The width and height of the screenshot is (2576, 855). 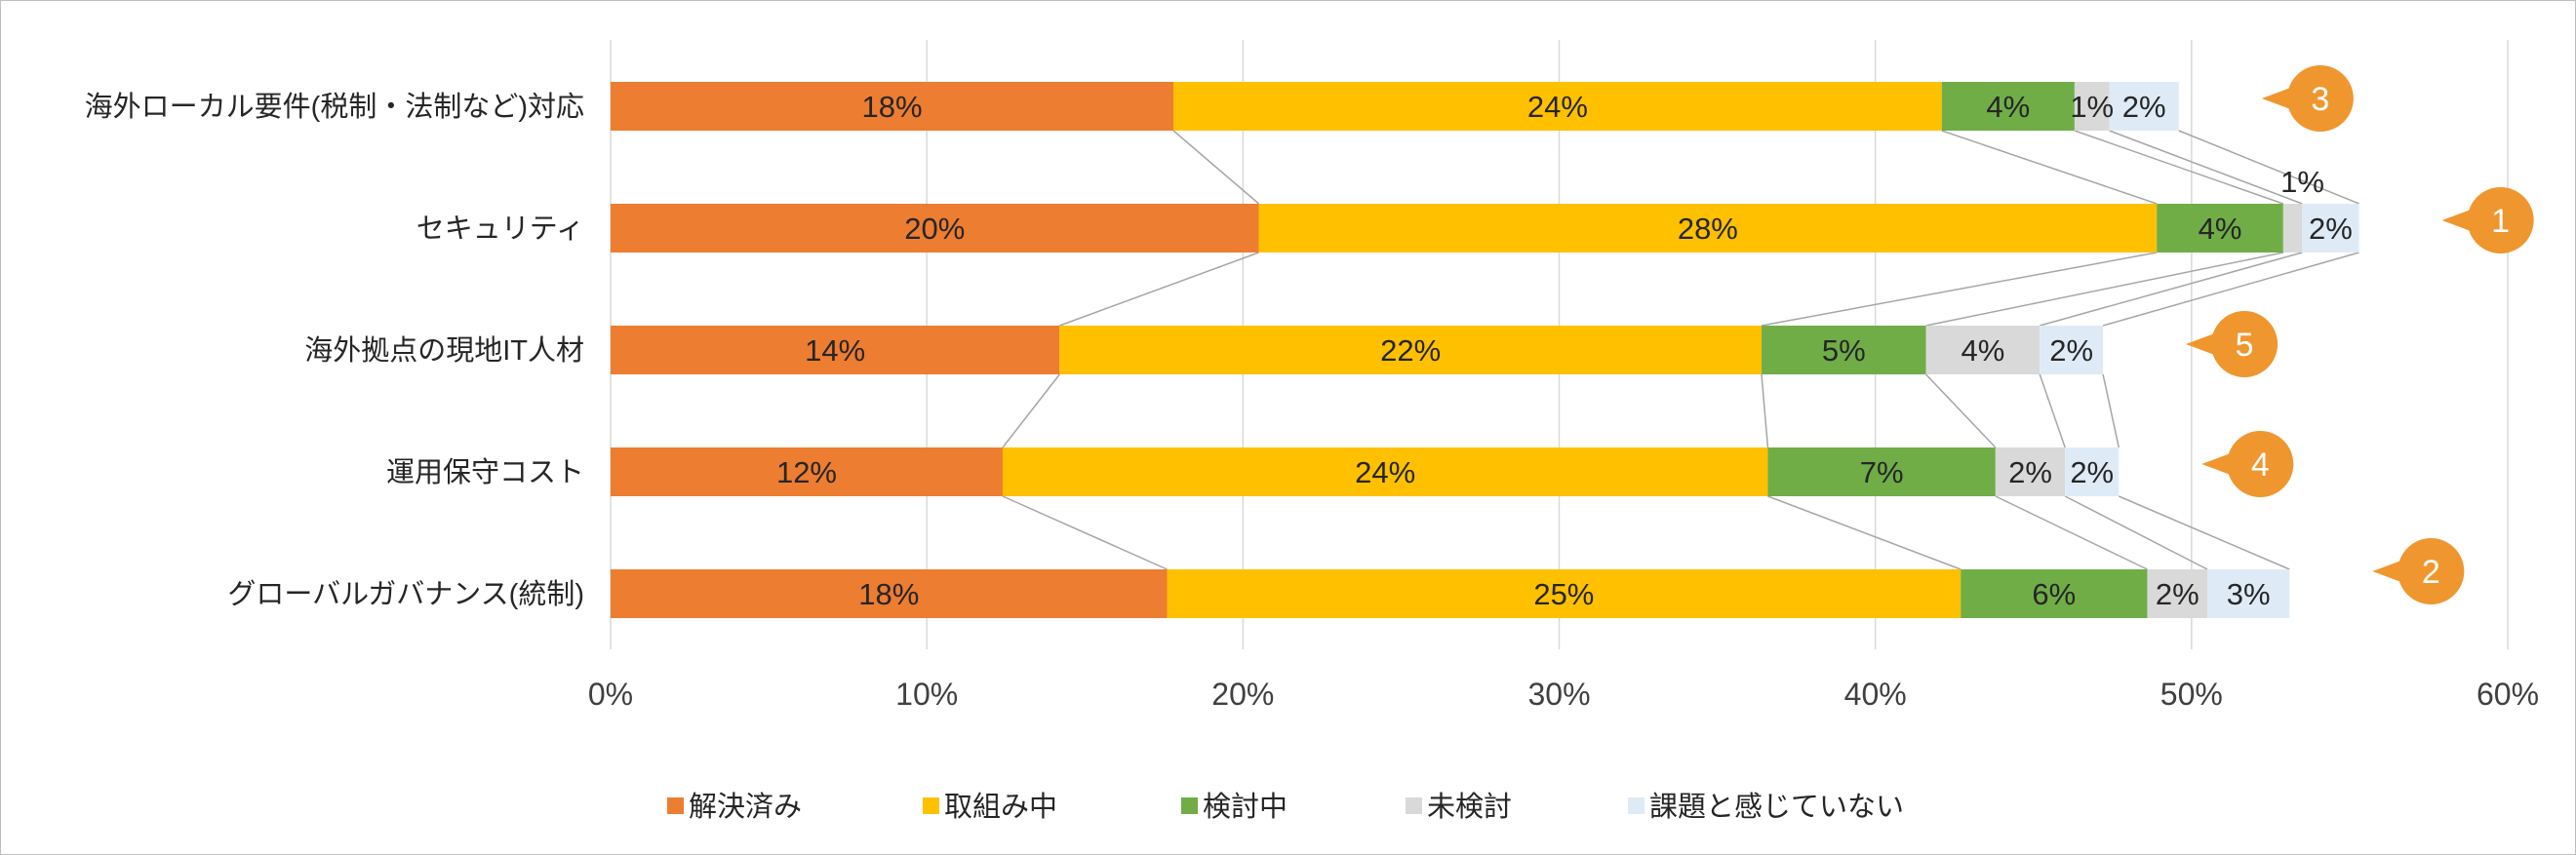 I want to click on rank-badges: 3 1 5 4 2, so click(x=2360, y=334).